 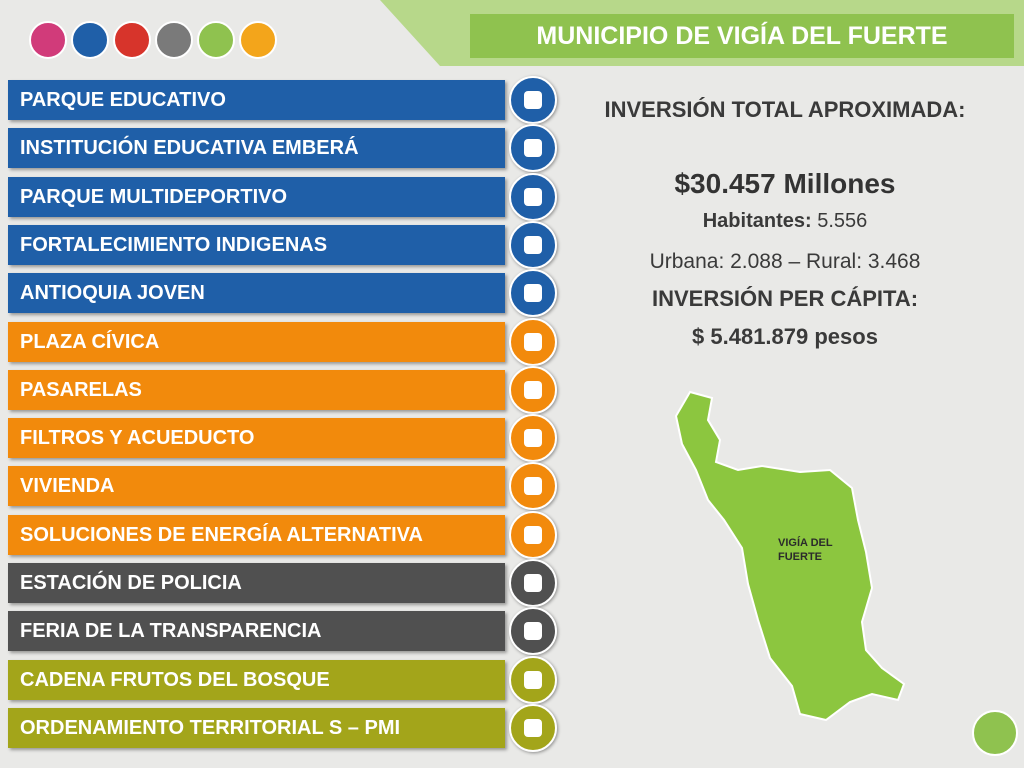 I want to click on program-bar: FILTROS Y ACUEDUCTO, so click(x=256, y=438).